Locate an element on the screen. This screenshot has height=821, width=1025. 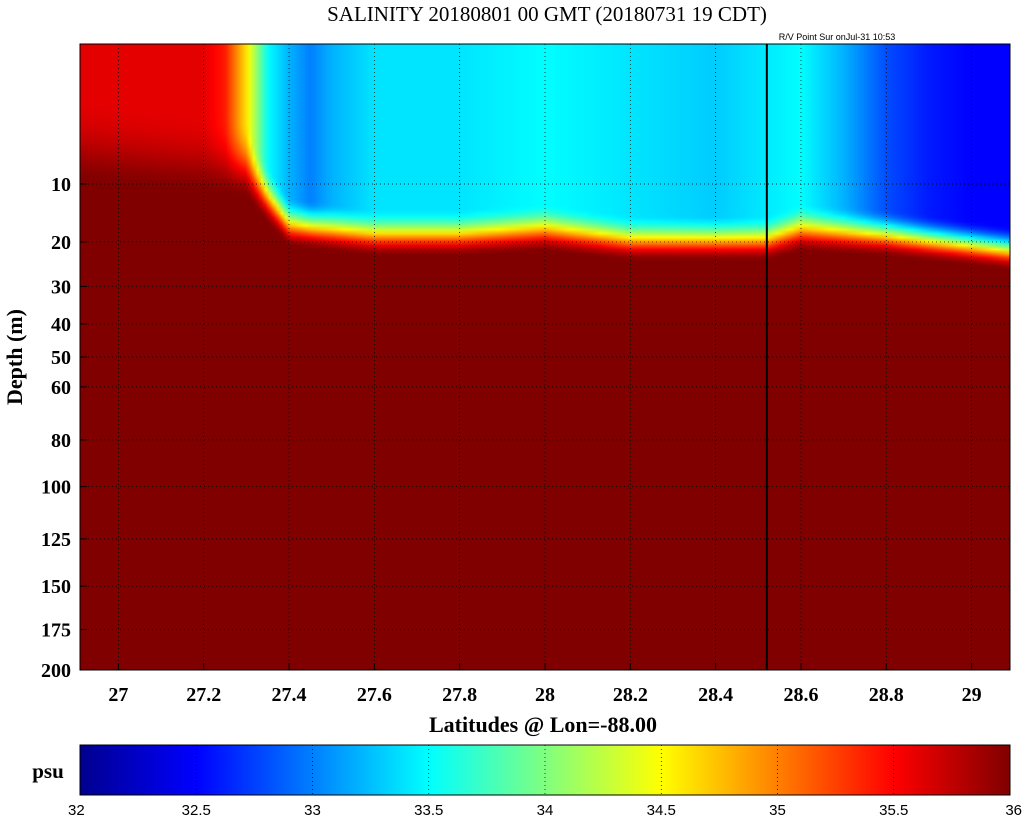
colorbar-grid is located at coordinates (545, 770).